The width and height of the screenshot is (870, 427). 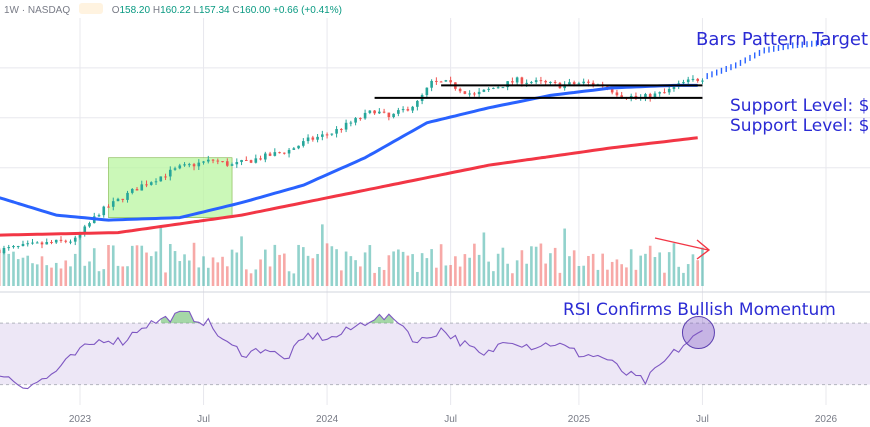 What do you see at coordinates (327, 419) in the screenshot?
I see `x-tick-label: 2024` at bounding box center [327, 419].